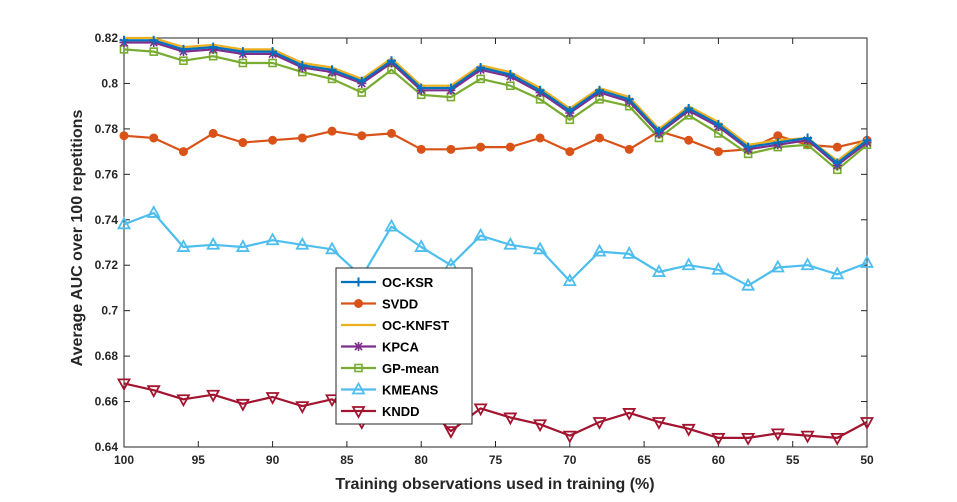 This screenshot has width=957, height=502. I want to click on x-tick-label: 85, so click(347, 460).